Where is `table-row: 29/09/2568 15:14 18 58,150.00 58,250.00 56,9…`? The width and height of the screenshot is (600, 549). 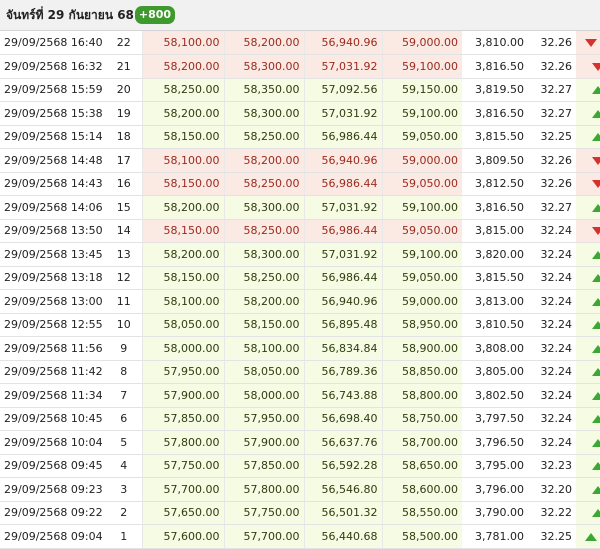 table-row: 29/09/2568 15:14 18 58,150.00 58,250.00 56,9… is located at coordinates (300, 137).